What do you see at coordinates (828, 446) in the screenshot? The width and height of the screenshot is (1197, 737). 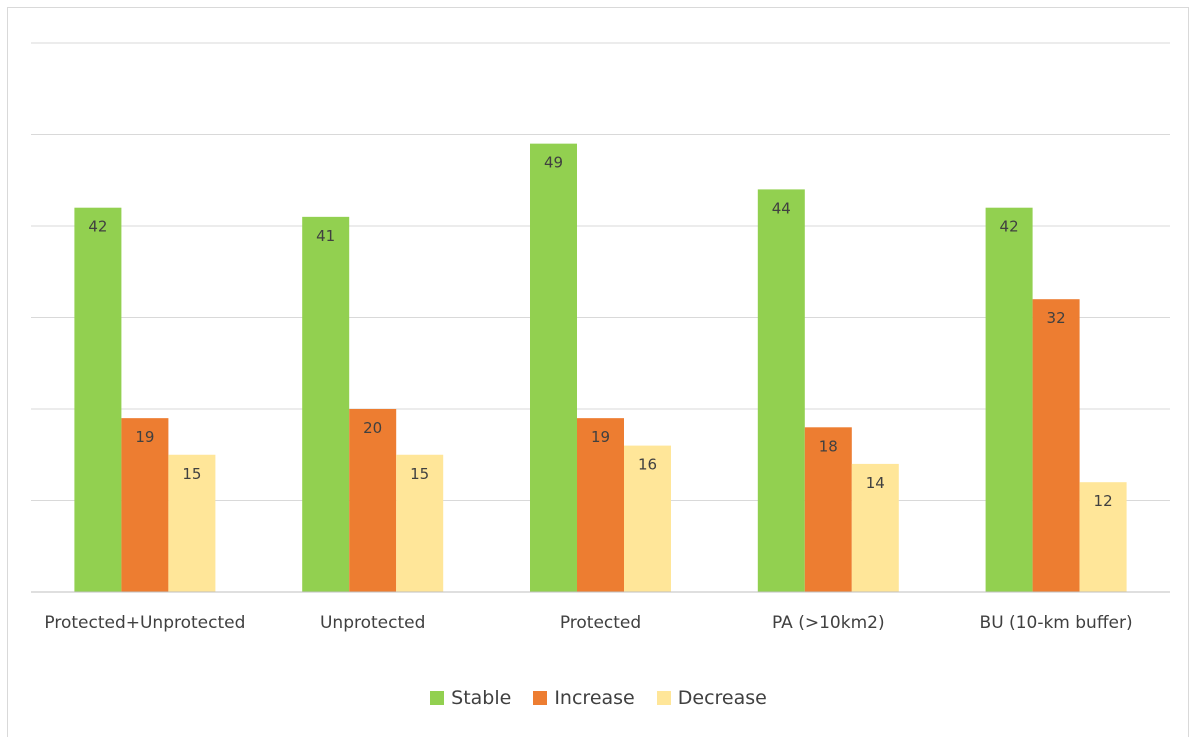 I see `bar-value-label: 18` at bounding box center [828, 446].